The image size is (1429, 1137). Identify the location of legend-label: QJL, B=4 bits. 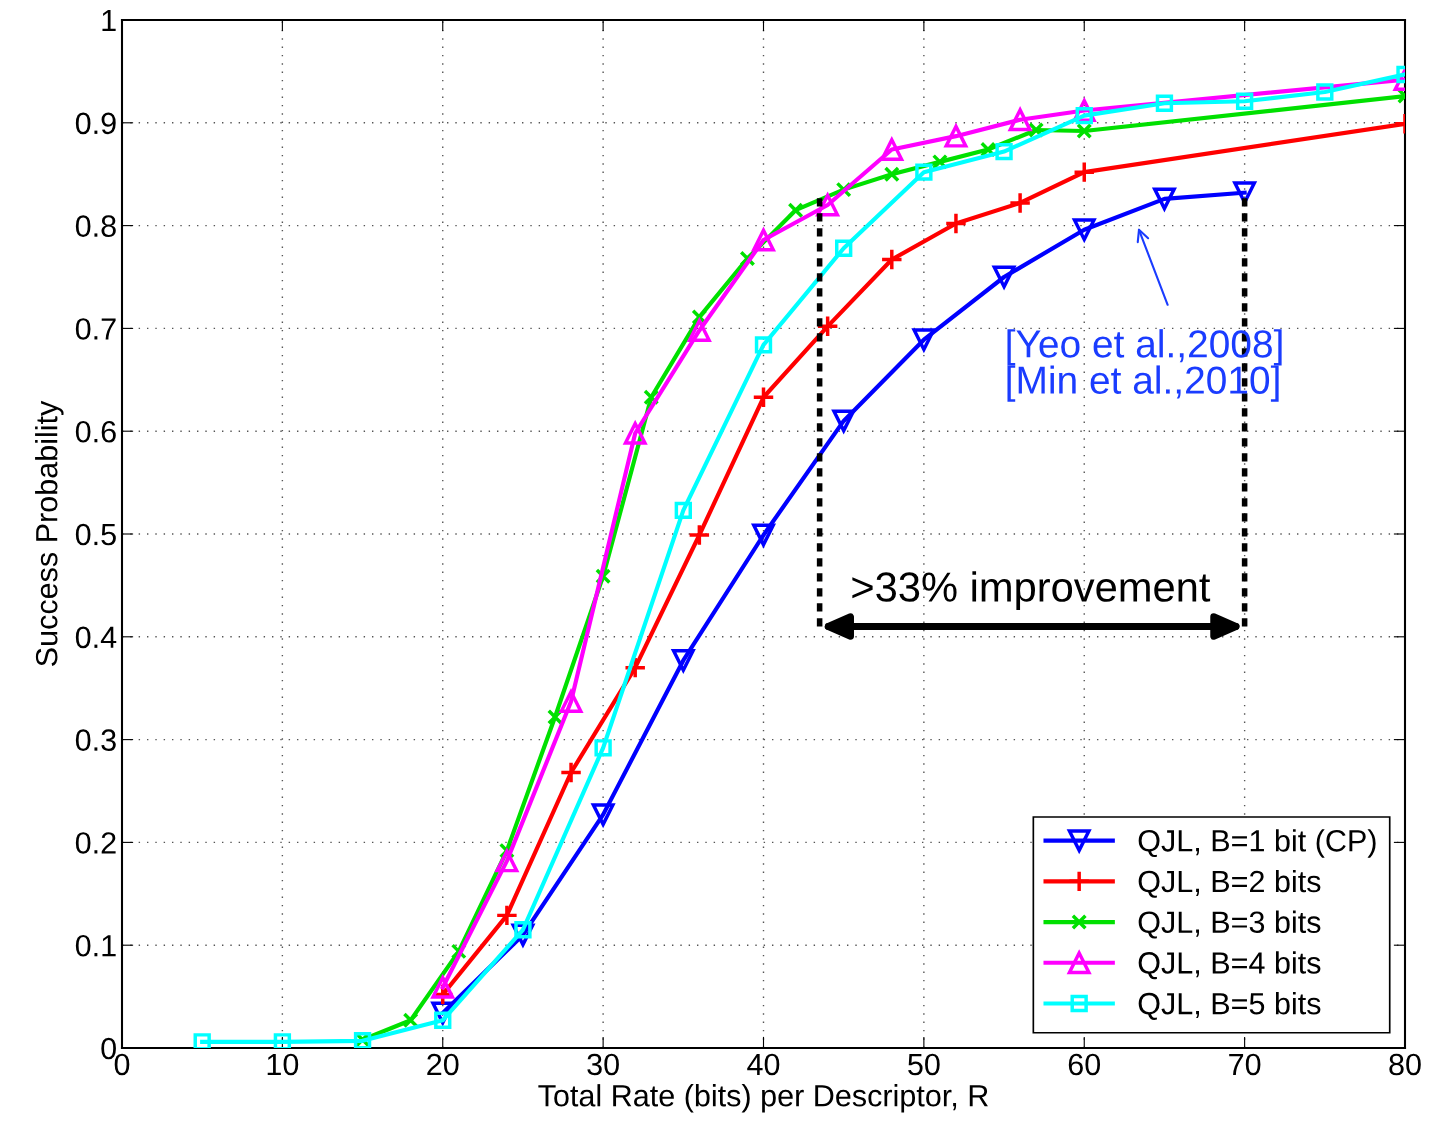
(1229, 965).